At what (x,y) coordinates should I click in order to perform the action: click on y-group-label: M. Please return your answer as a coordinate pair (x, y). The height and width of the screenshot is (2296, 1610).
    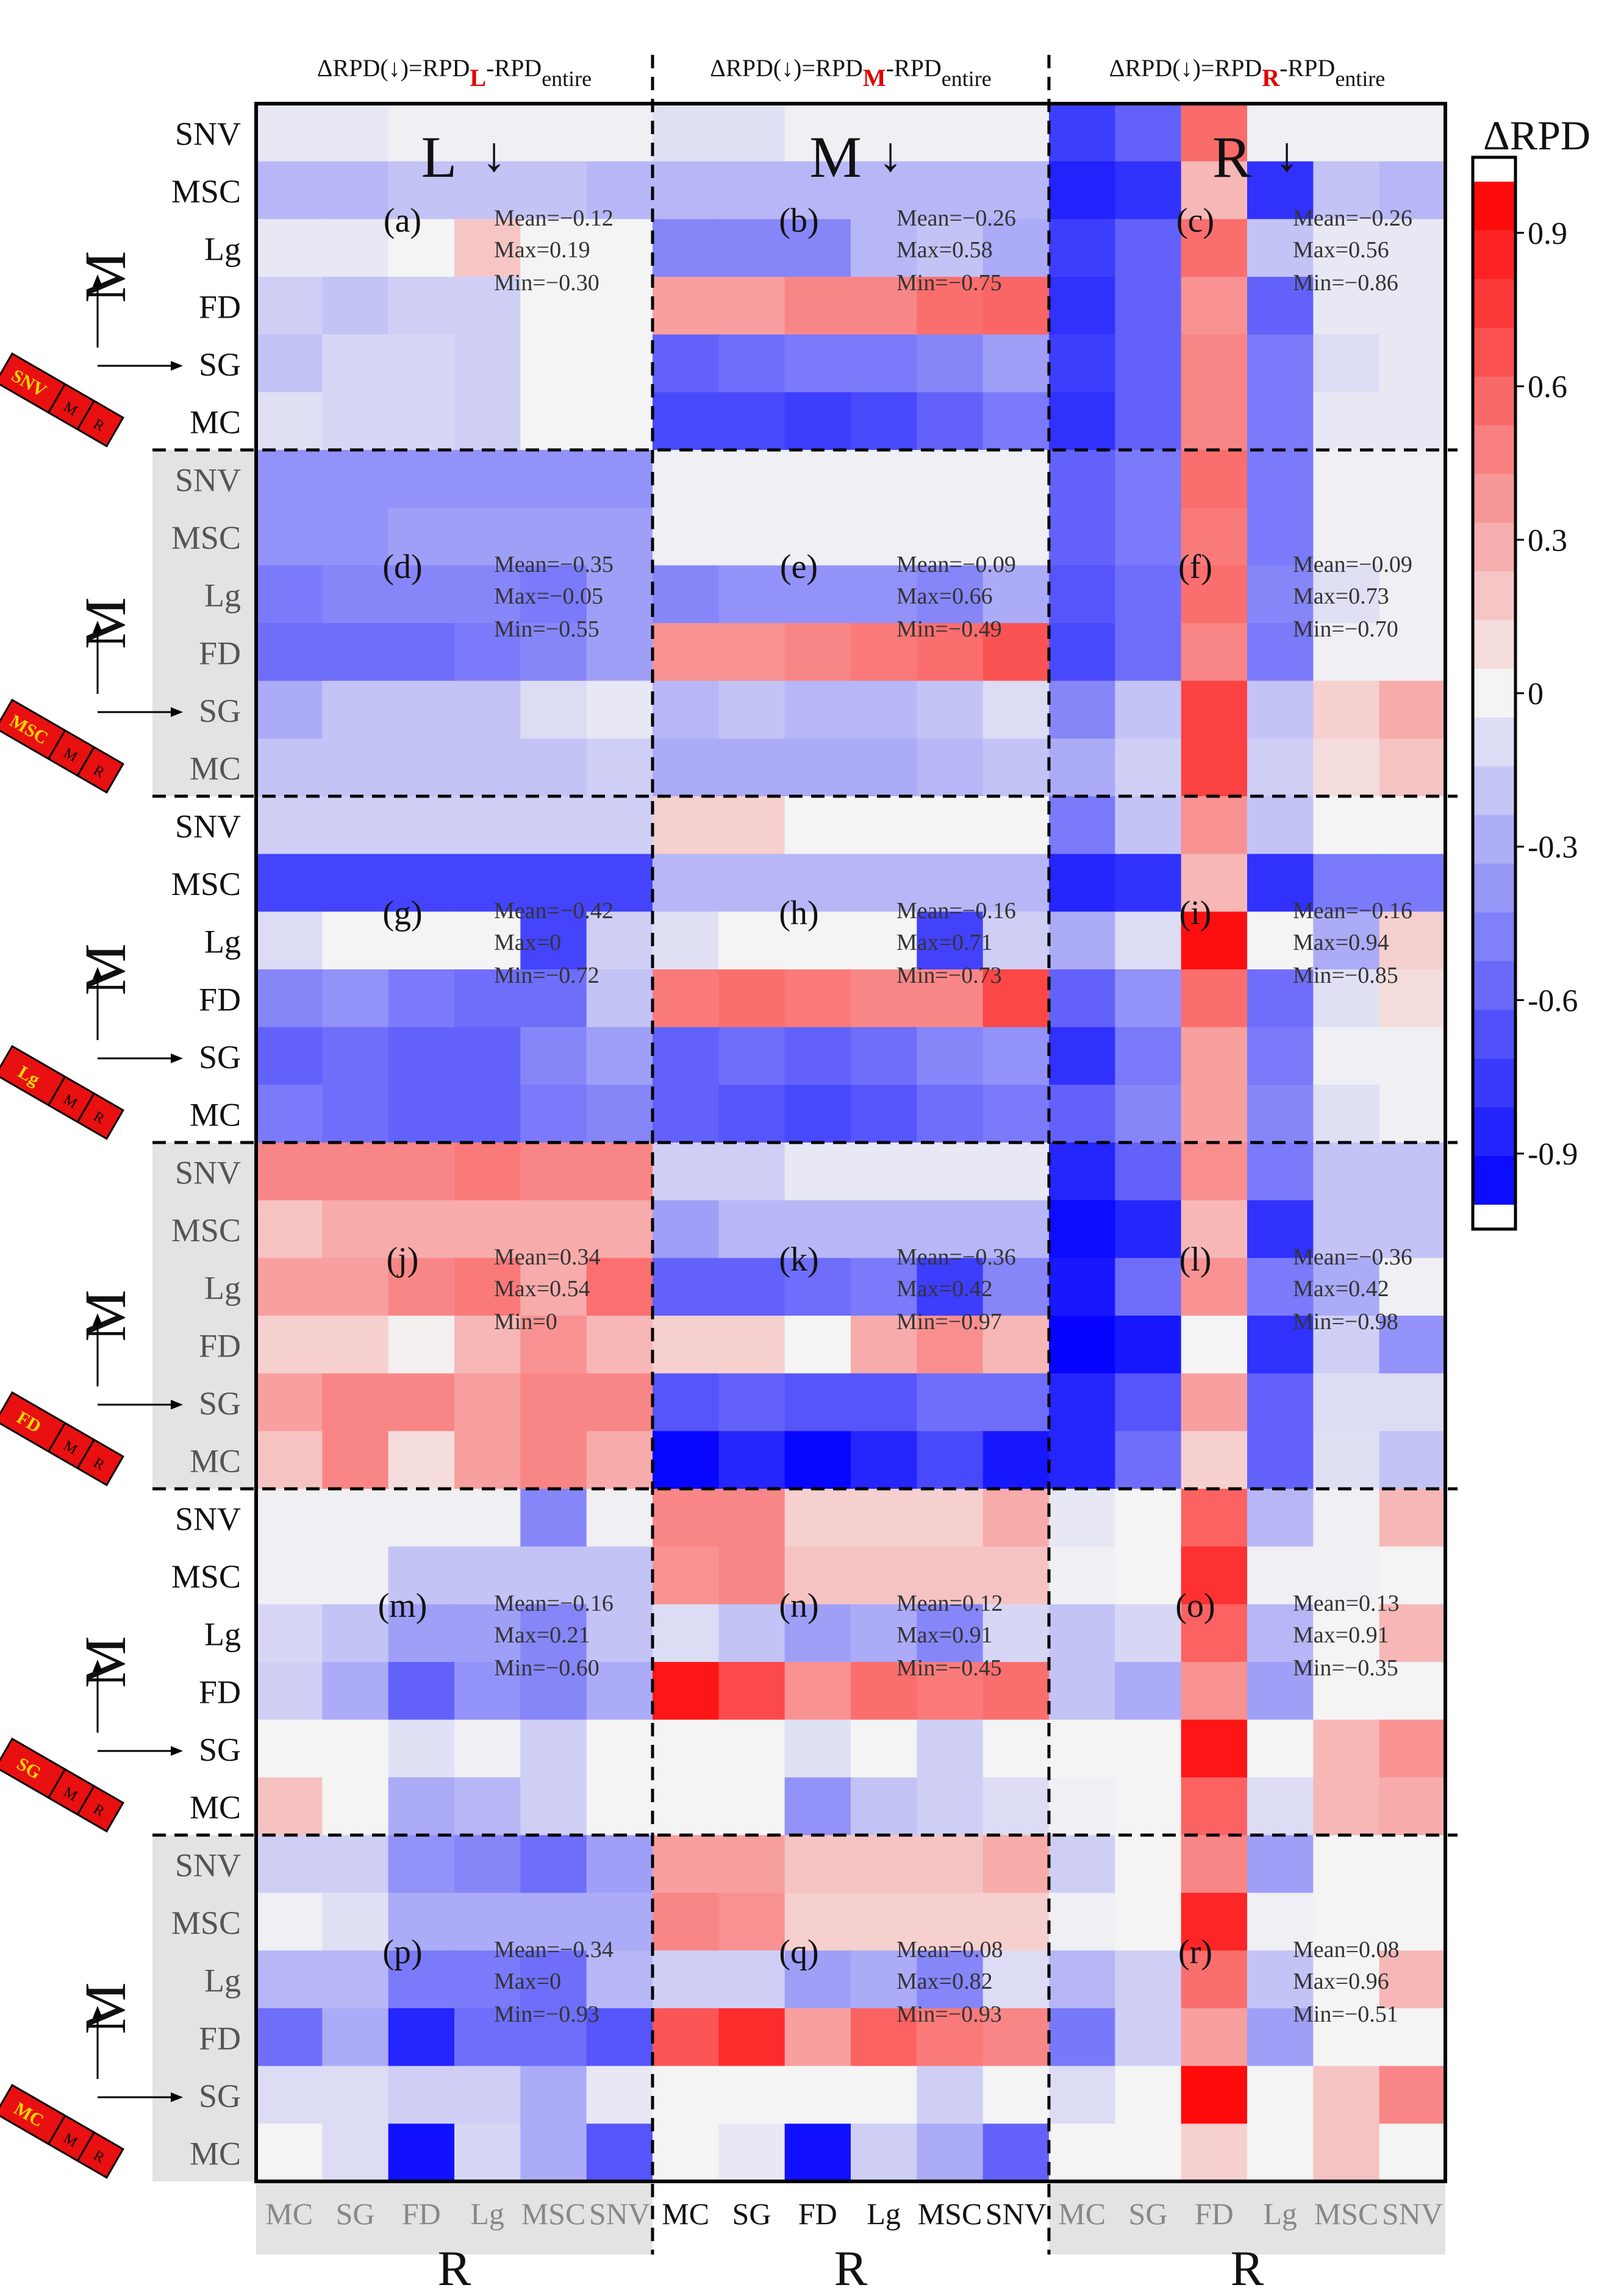
    Looking at the image, I should click on (106, 1662).